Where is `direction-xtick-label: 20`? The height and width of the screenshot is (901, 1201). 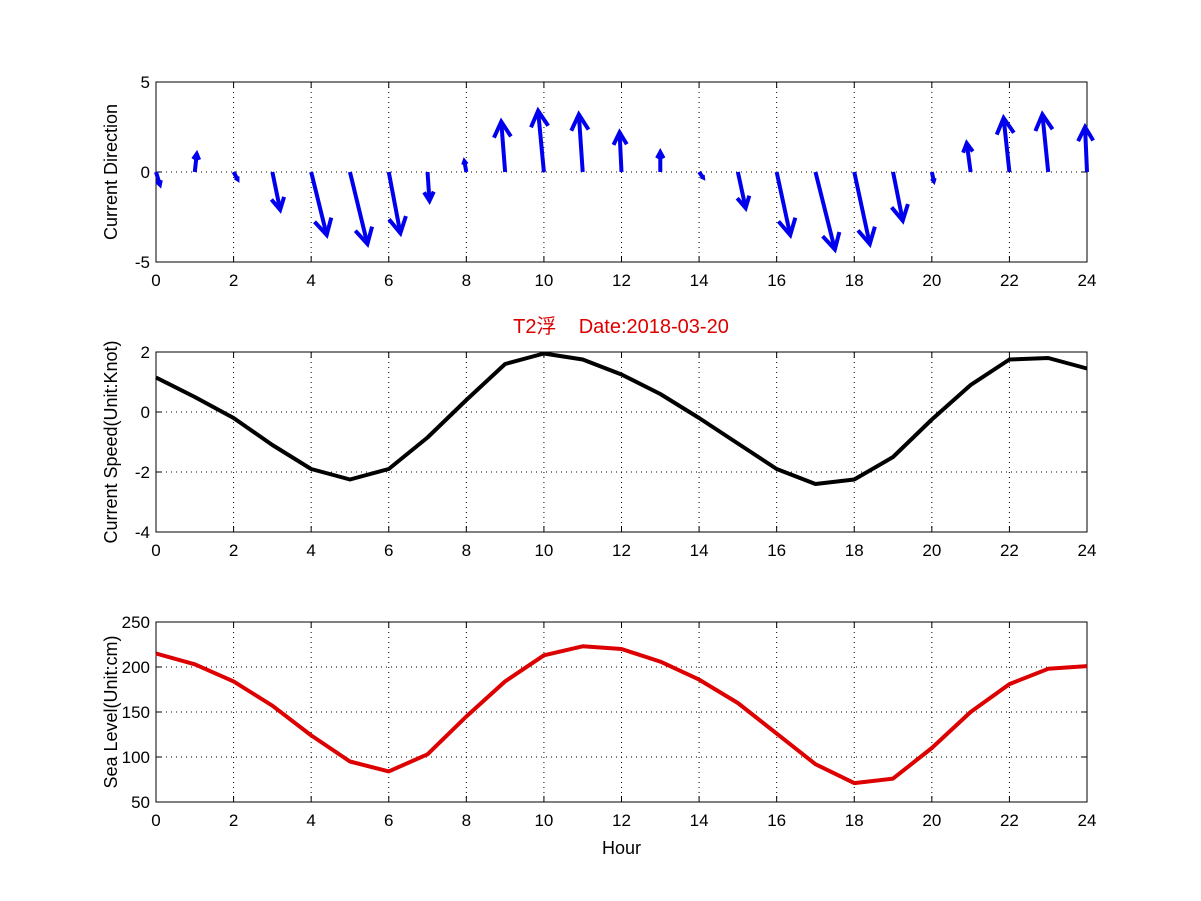
direction-xtick-label: 20 is located at coordinates (931, 280).